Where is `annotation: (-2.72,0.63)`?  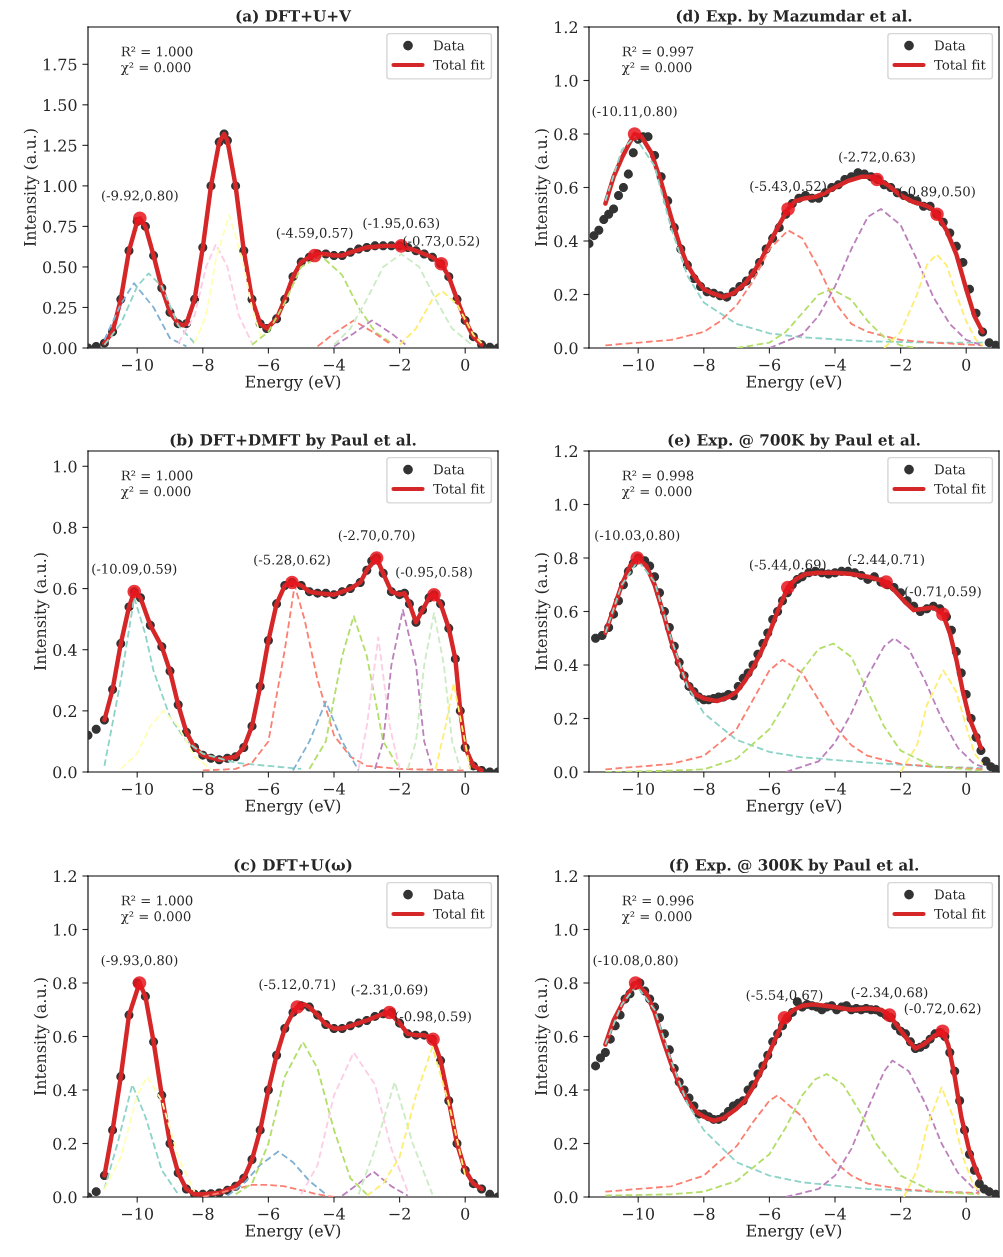 annotation: (-2.72,0.63) is located at coordinates (877, 157).